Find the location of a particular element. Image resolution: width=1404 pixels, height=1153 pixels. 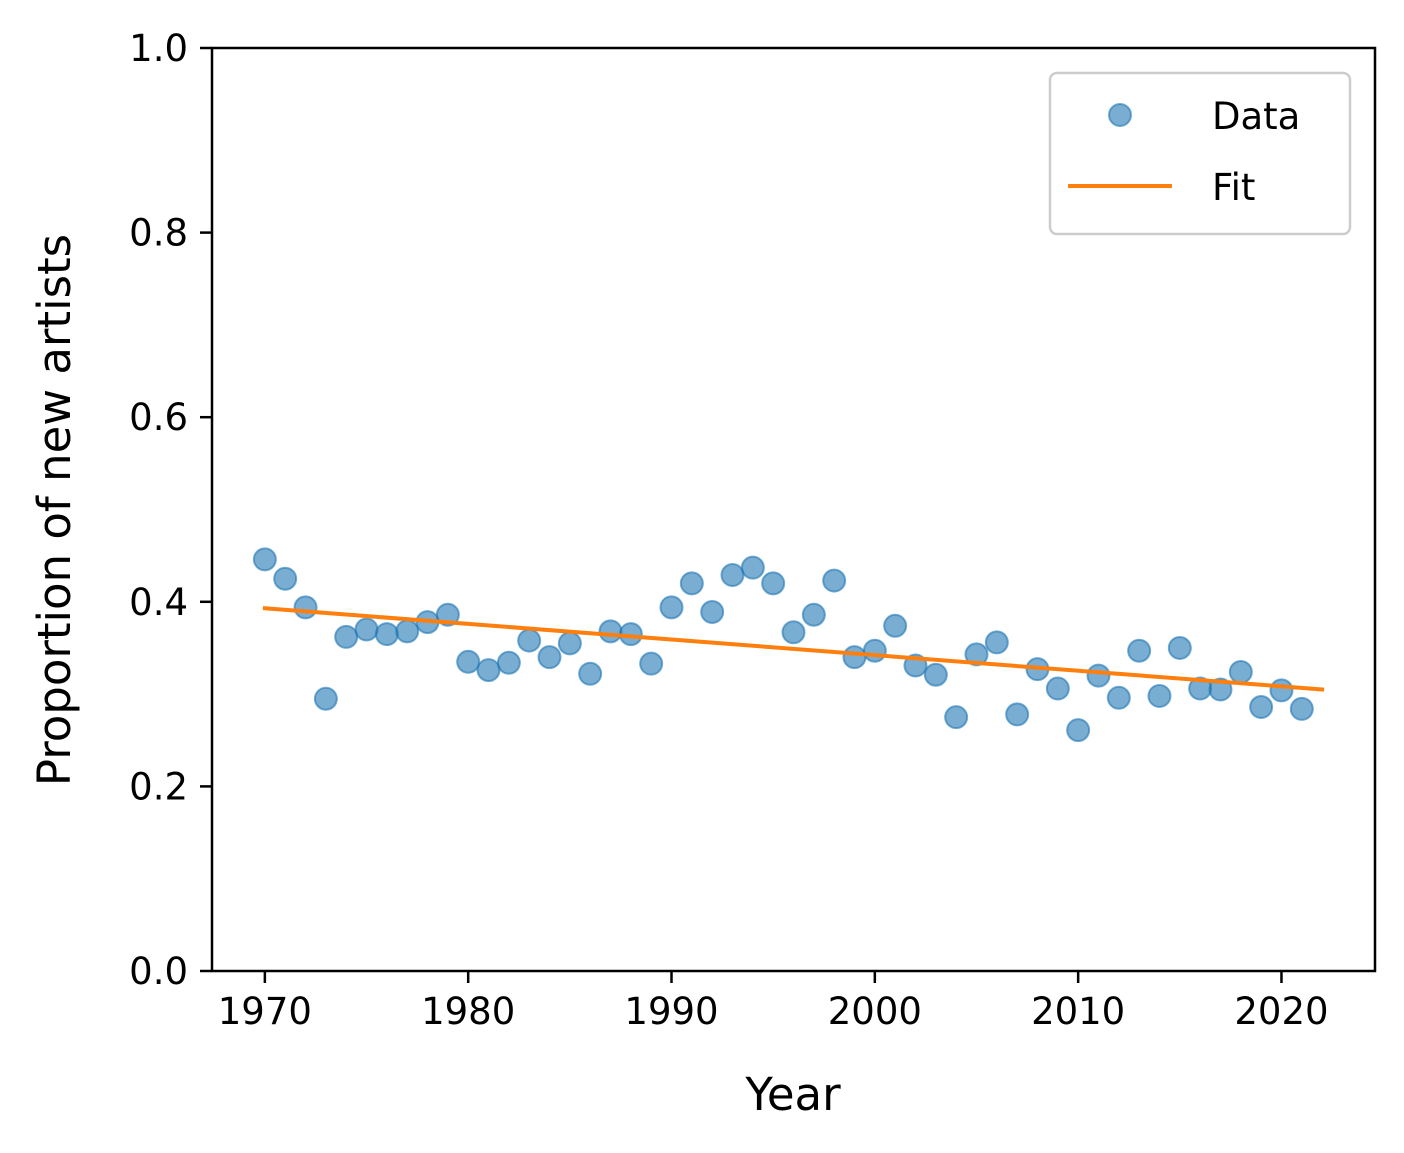

y-tick-label: 1.0 is located at coordinates (158, 48).